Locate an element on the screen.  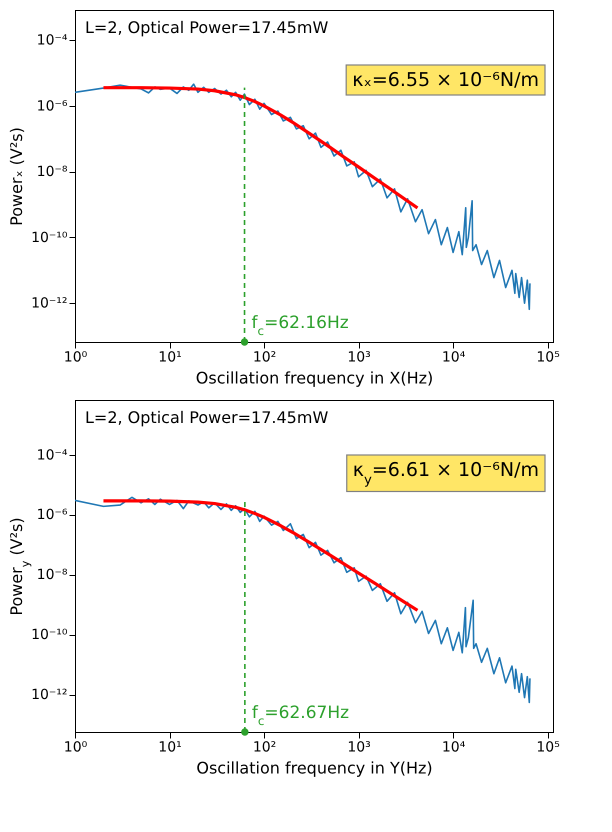
annotation: κ$_{y}$=6.61 × 10⁻⁶N/m is located at coordinates (445, 473).